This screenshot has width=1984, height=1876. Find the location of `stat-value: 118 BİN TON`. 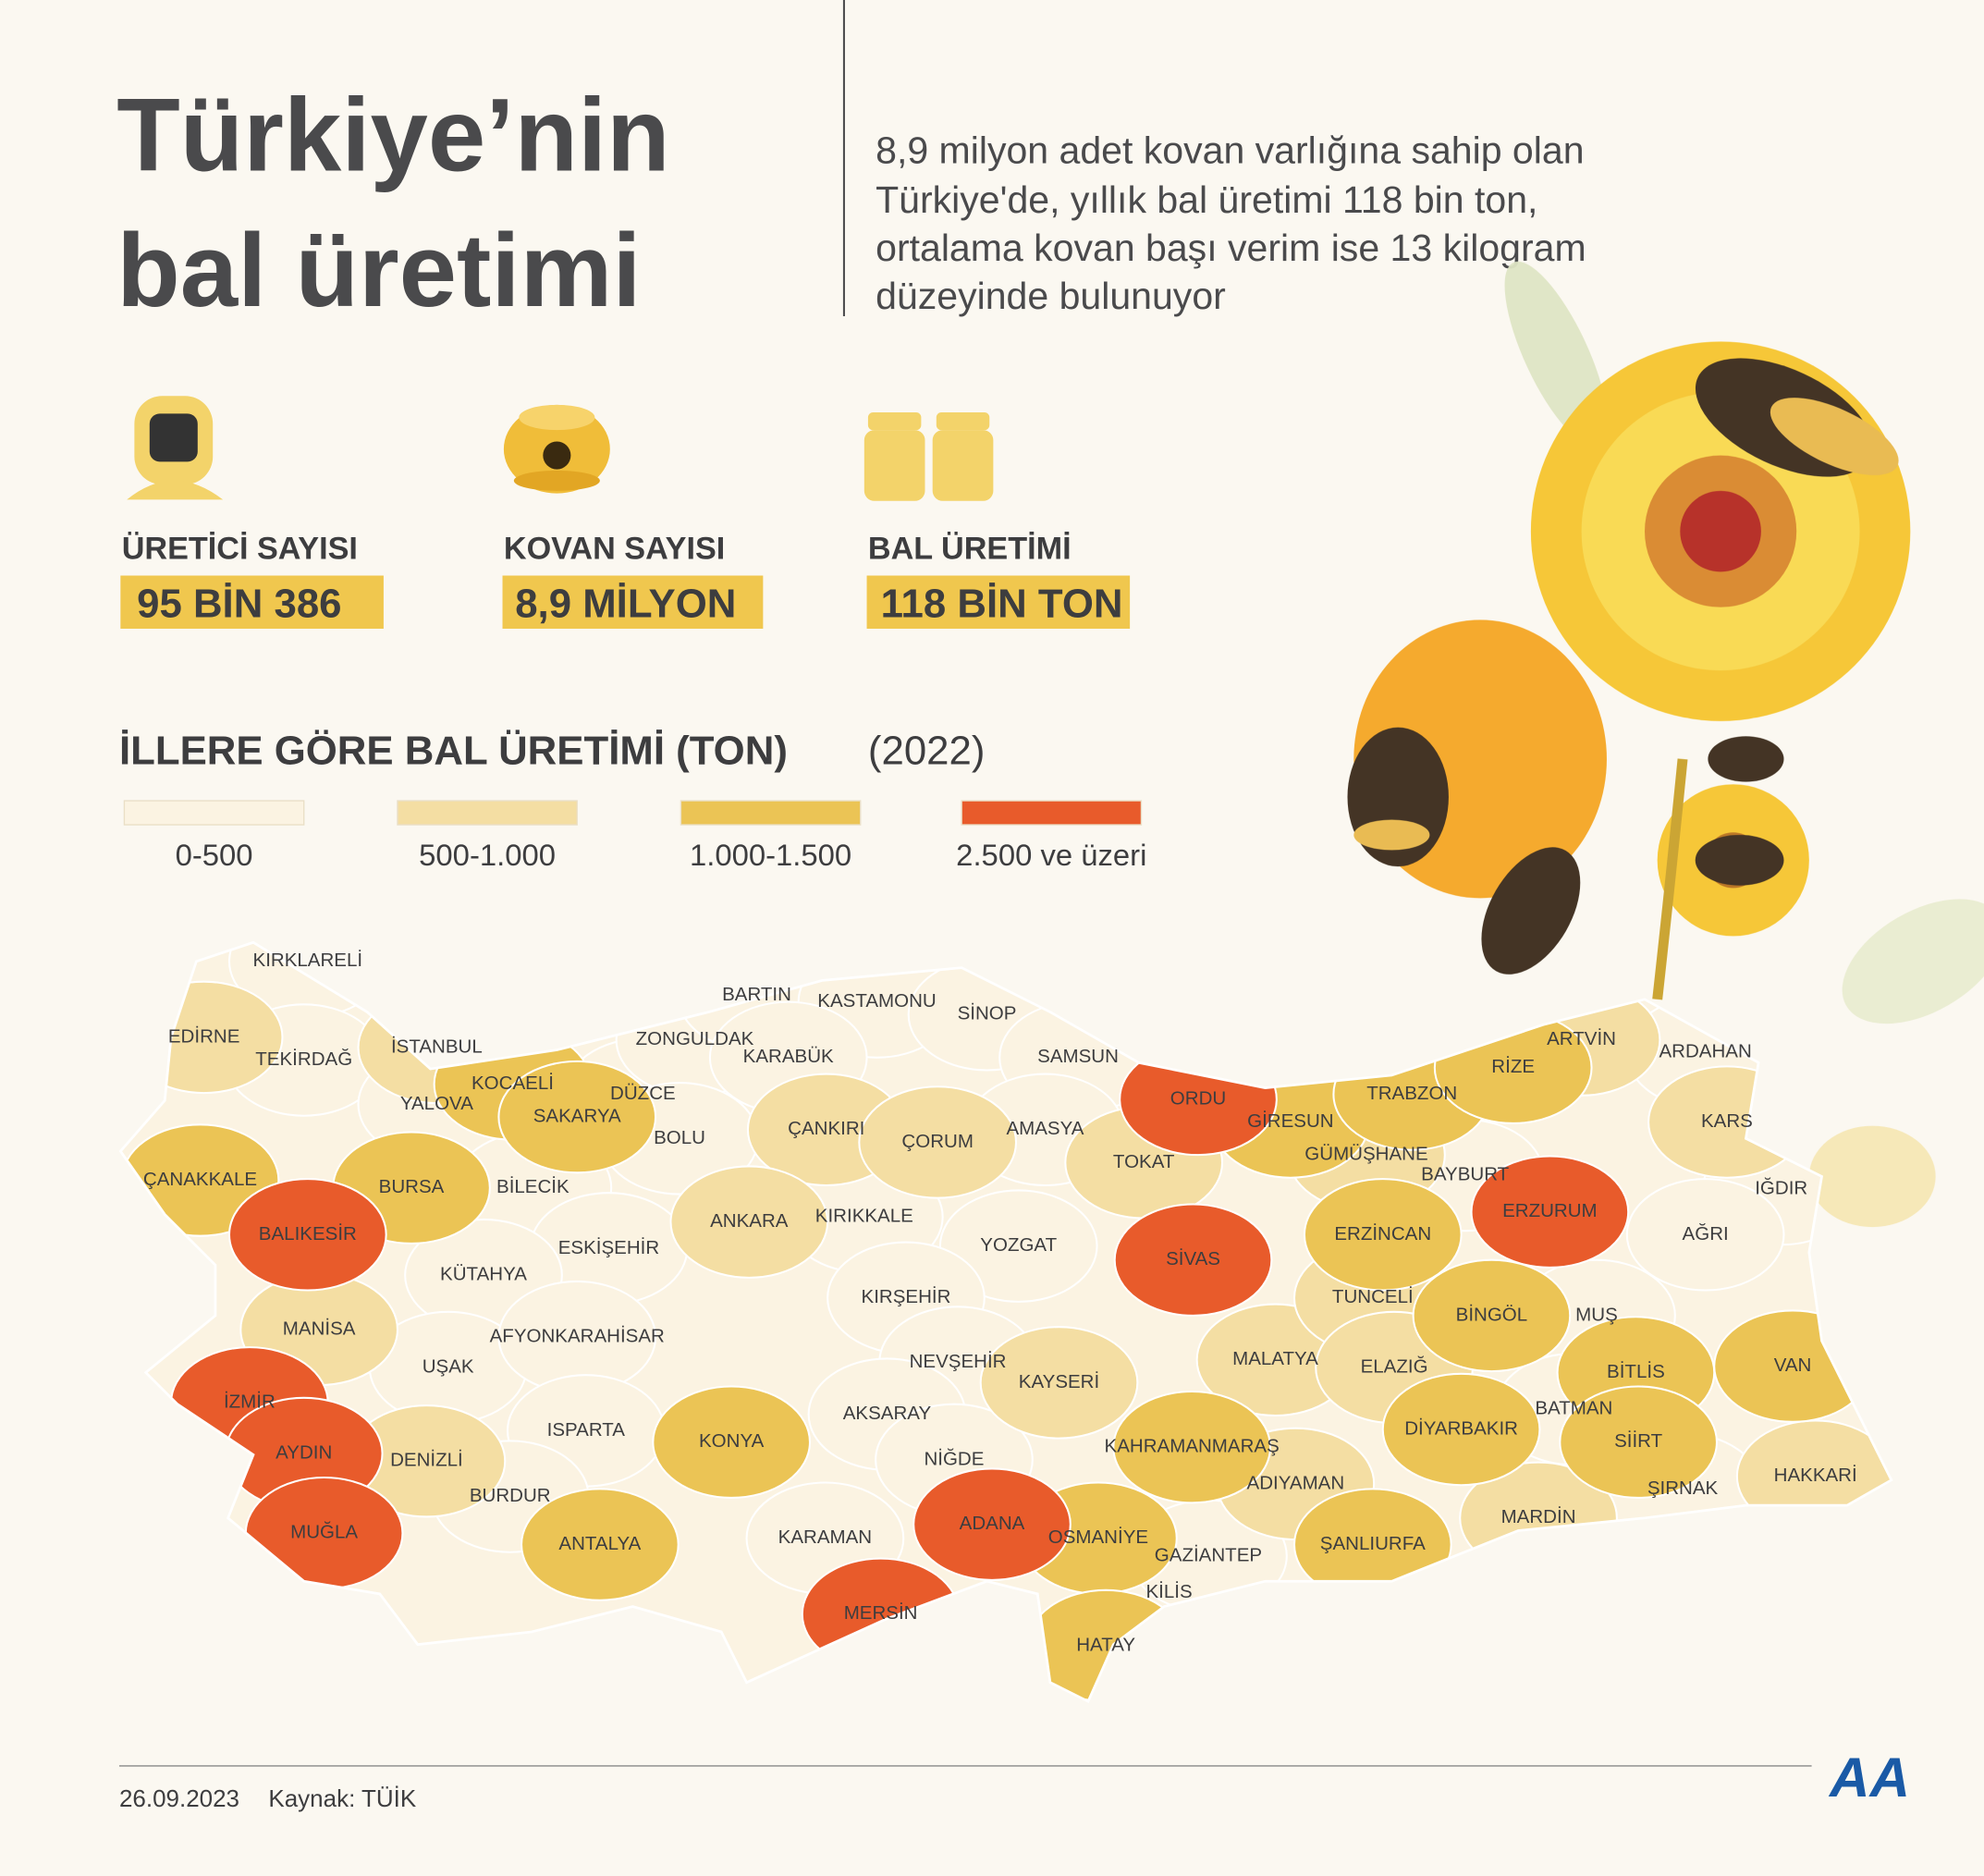

stat-value: 118 BİN TON is located at coordinates (1002, 605).